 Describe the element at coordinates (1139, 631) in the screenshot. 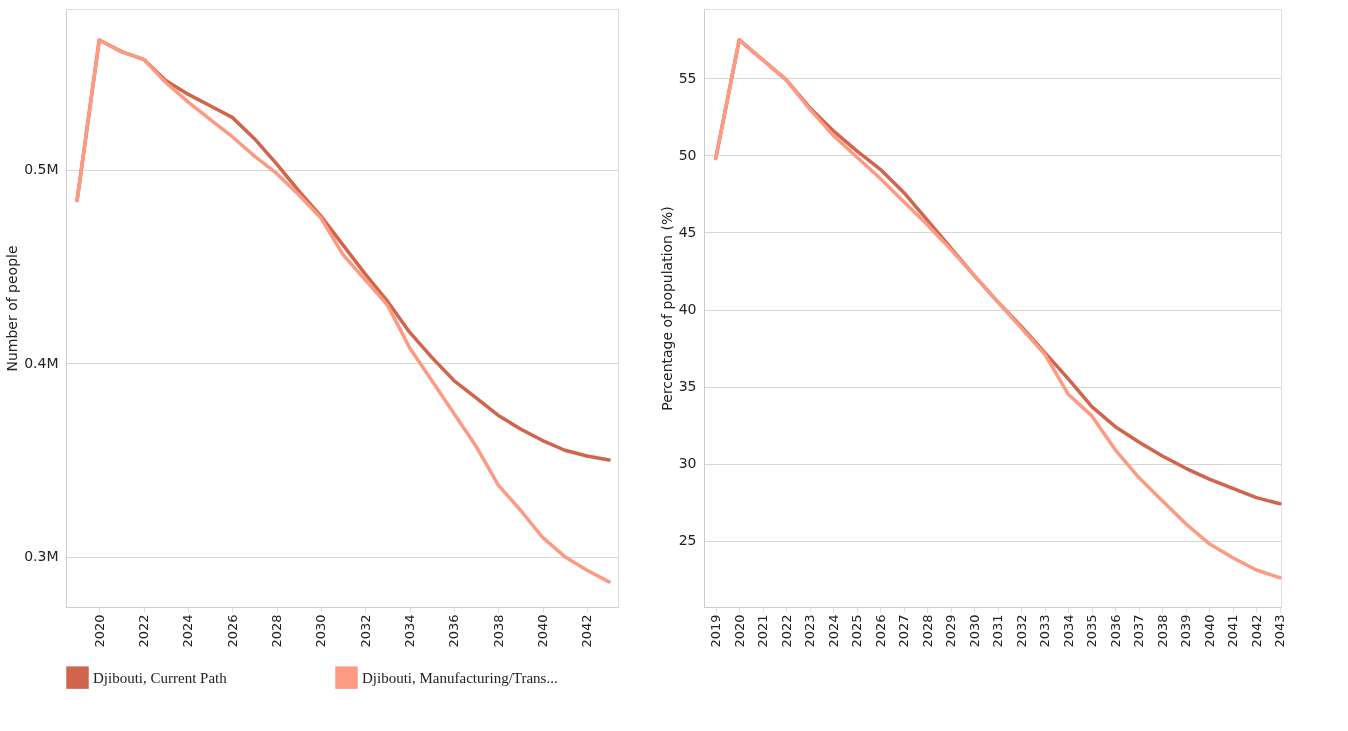

I see `x-tick-label: 2037` at that location.